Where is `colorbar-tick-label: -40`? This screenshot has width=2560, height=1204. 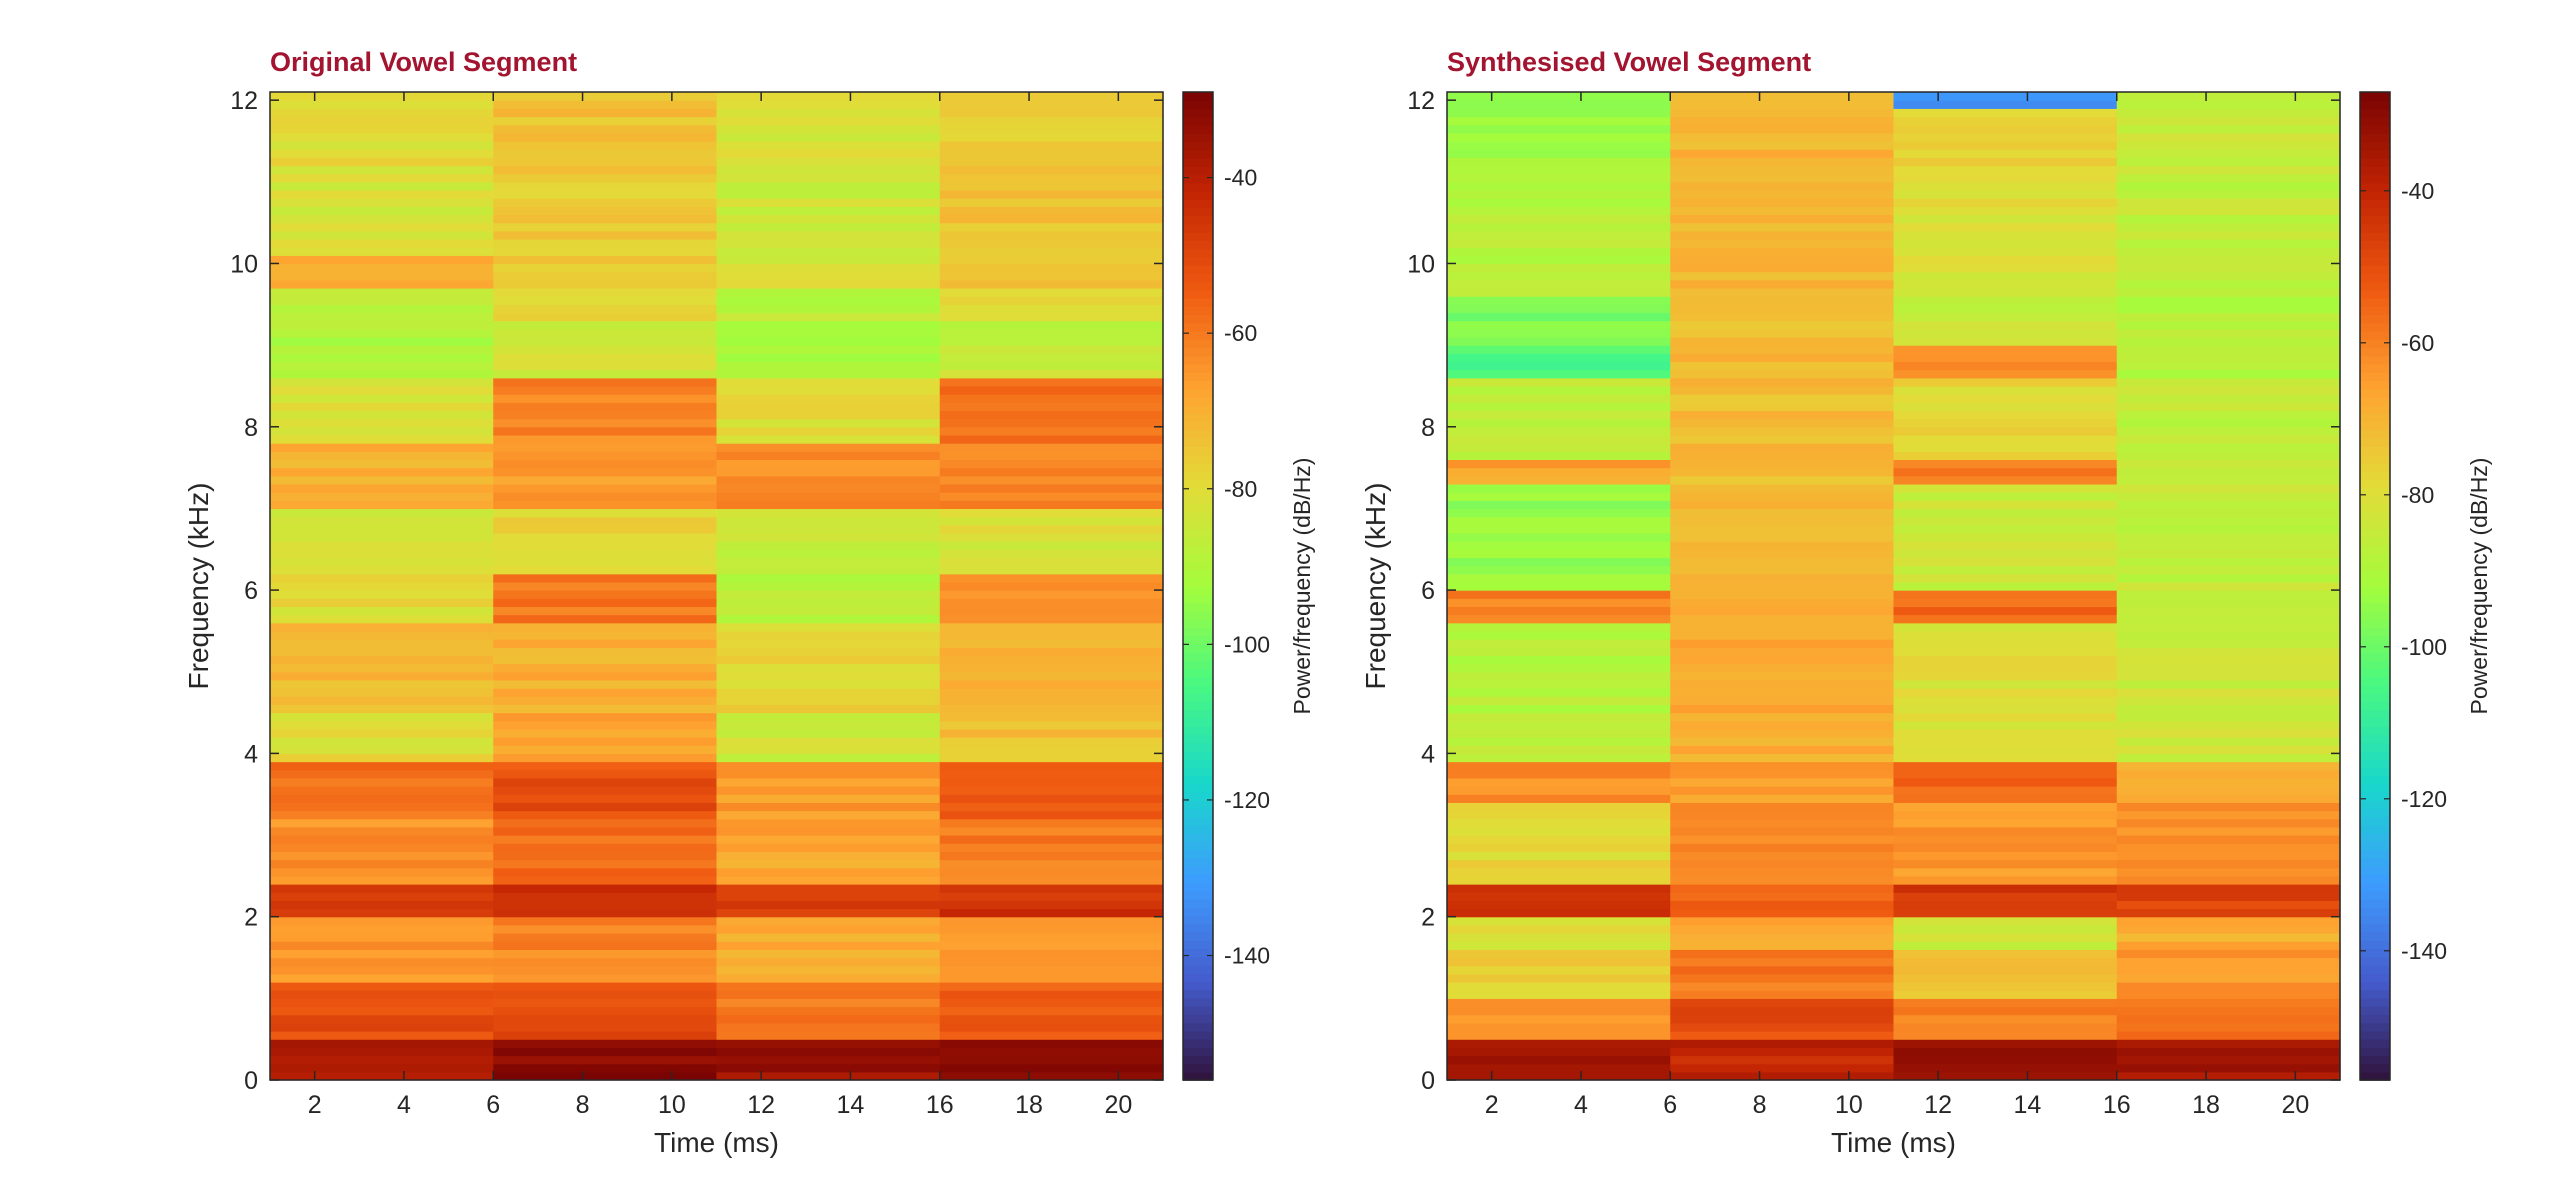
colorbar-tick-label: -40 is located at coordinates (2417, 191).